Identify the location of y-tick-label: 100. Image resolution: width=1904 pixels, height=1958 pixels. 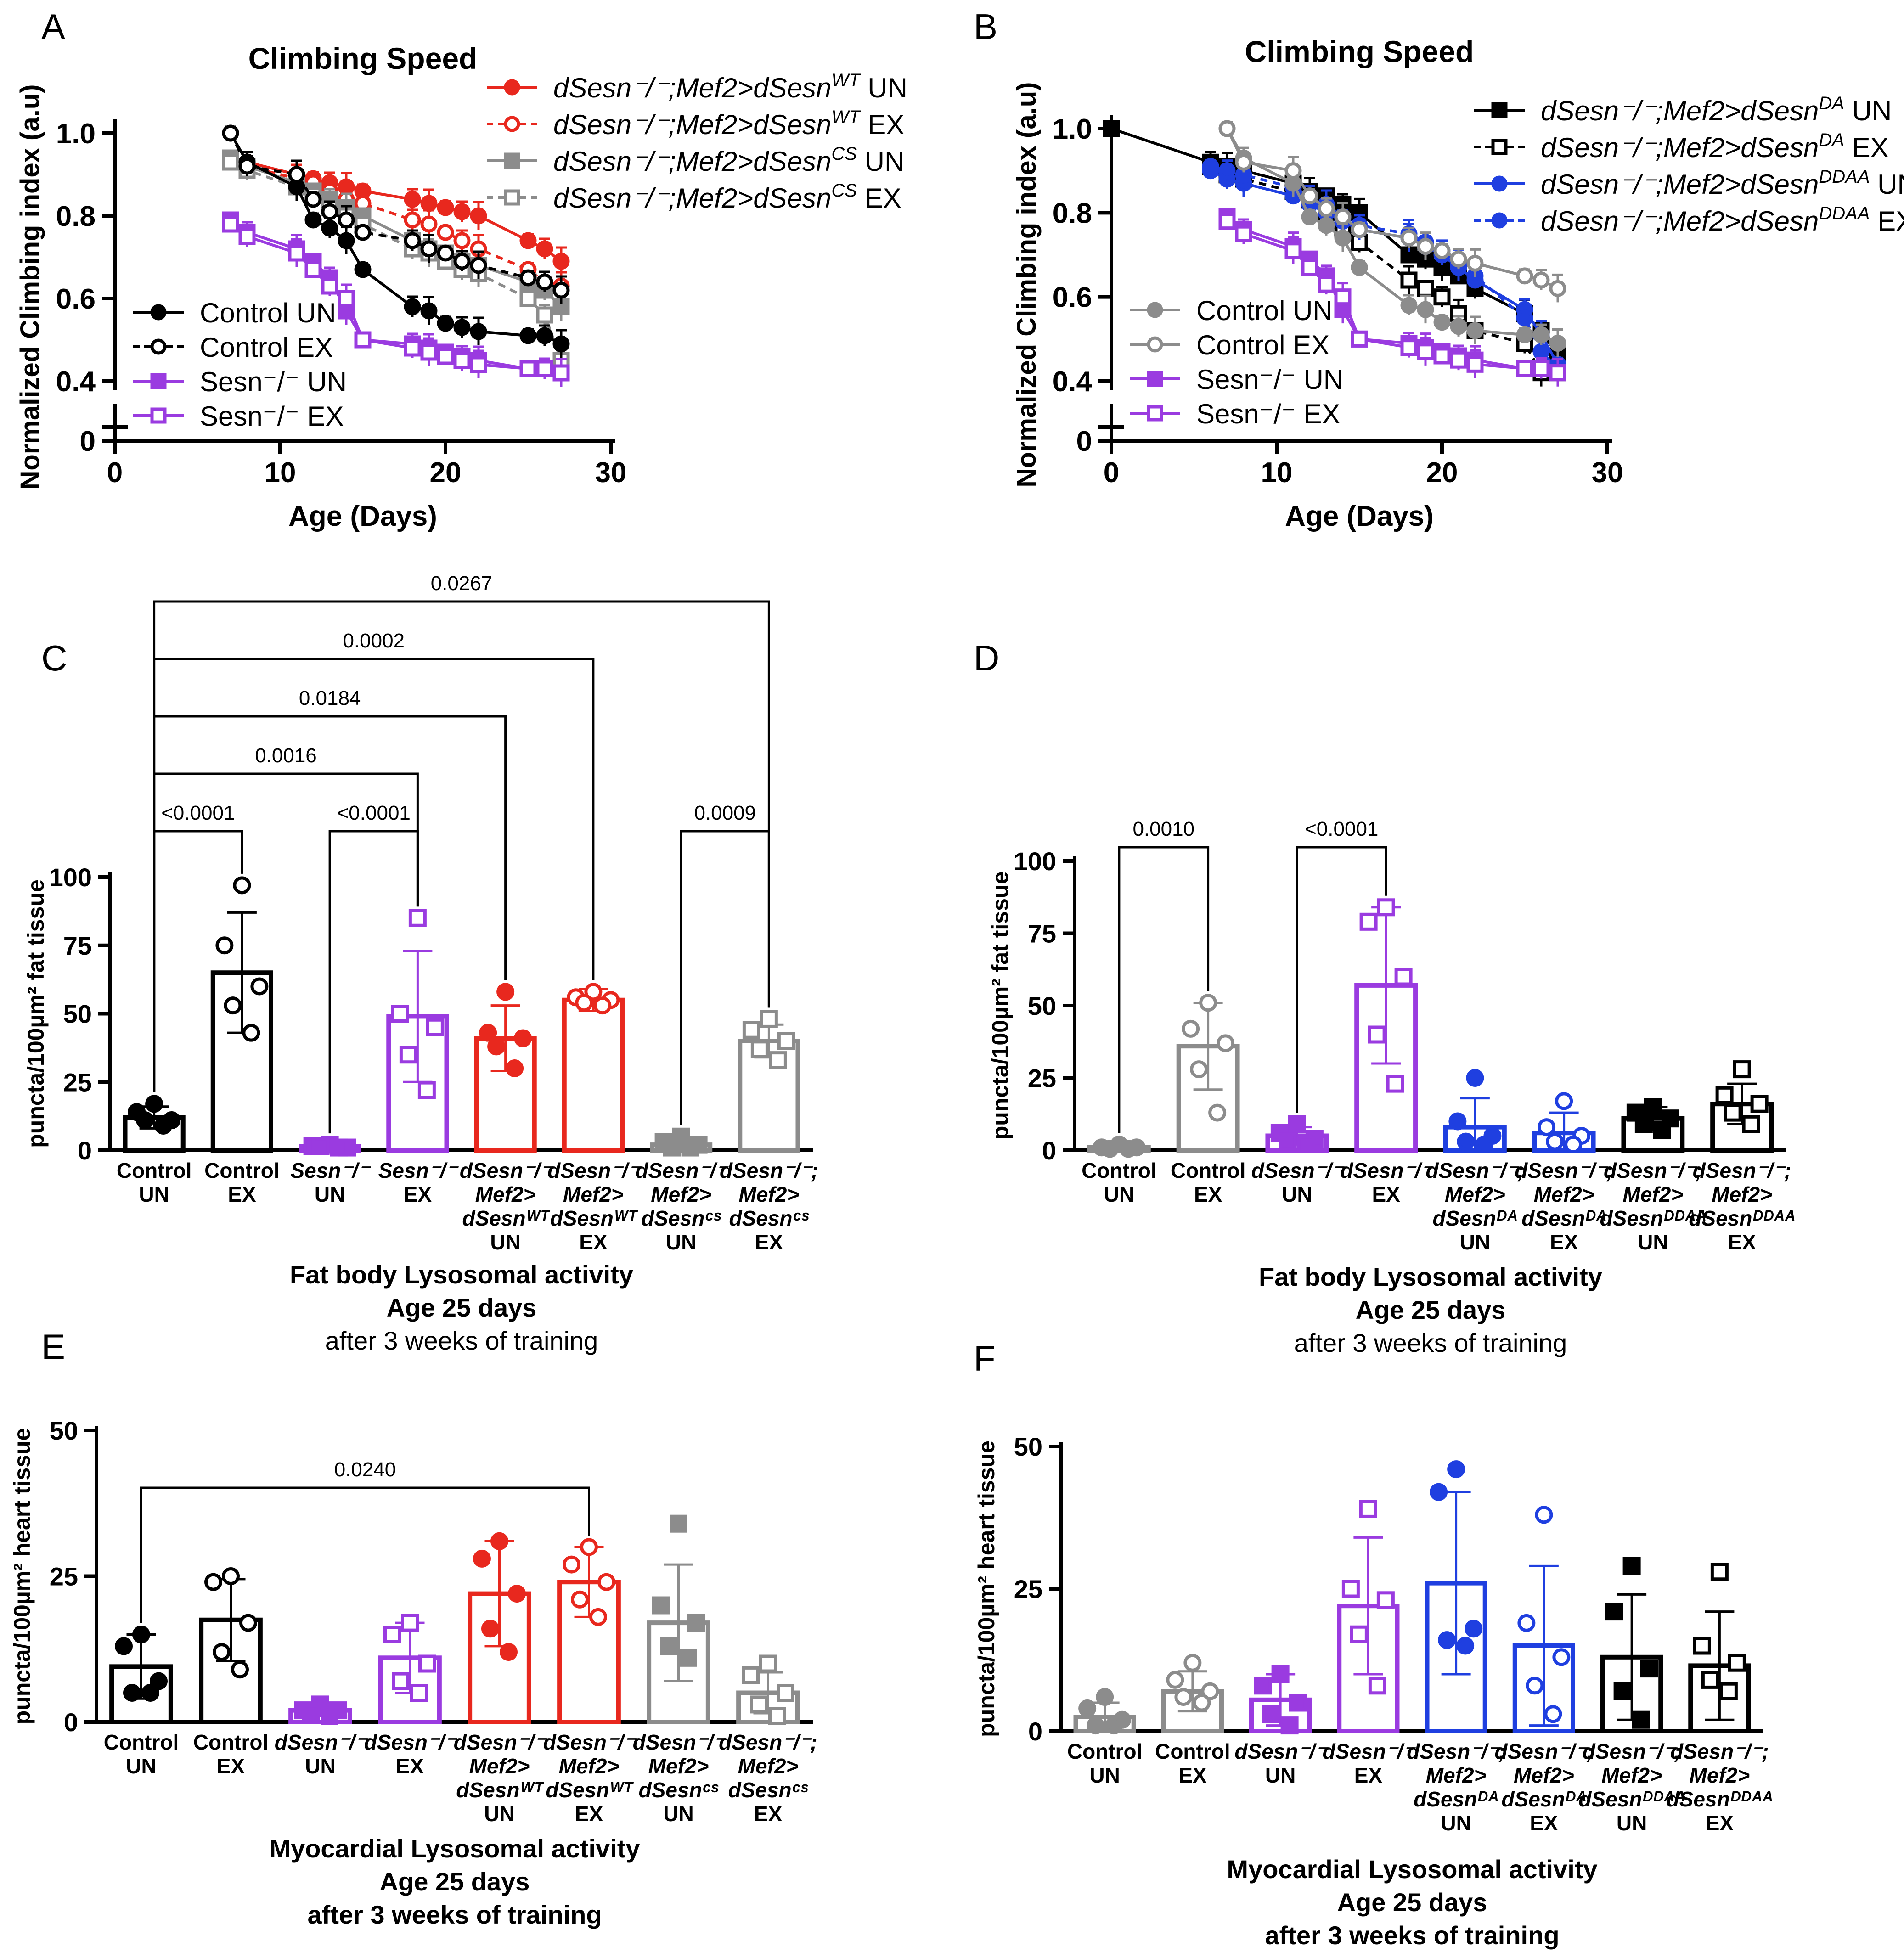
(70, 878).